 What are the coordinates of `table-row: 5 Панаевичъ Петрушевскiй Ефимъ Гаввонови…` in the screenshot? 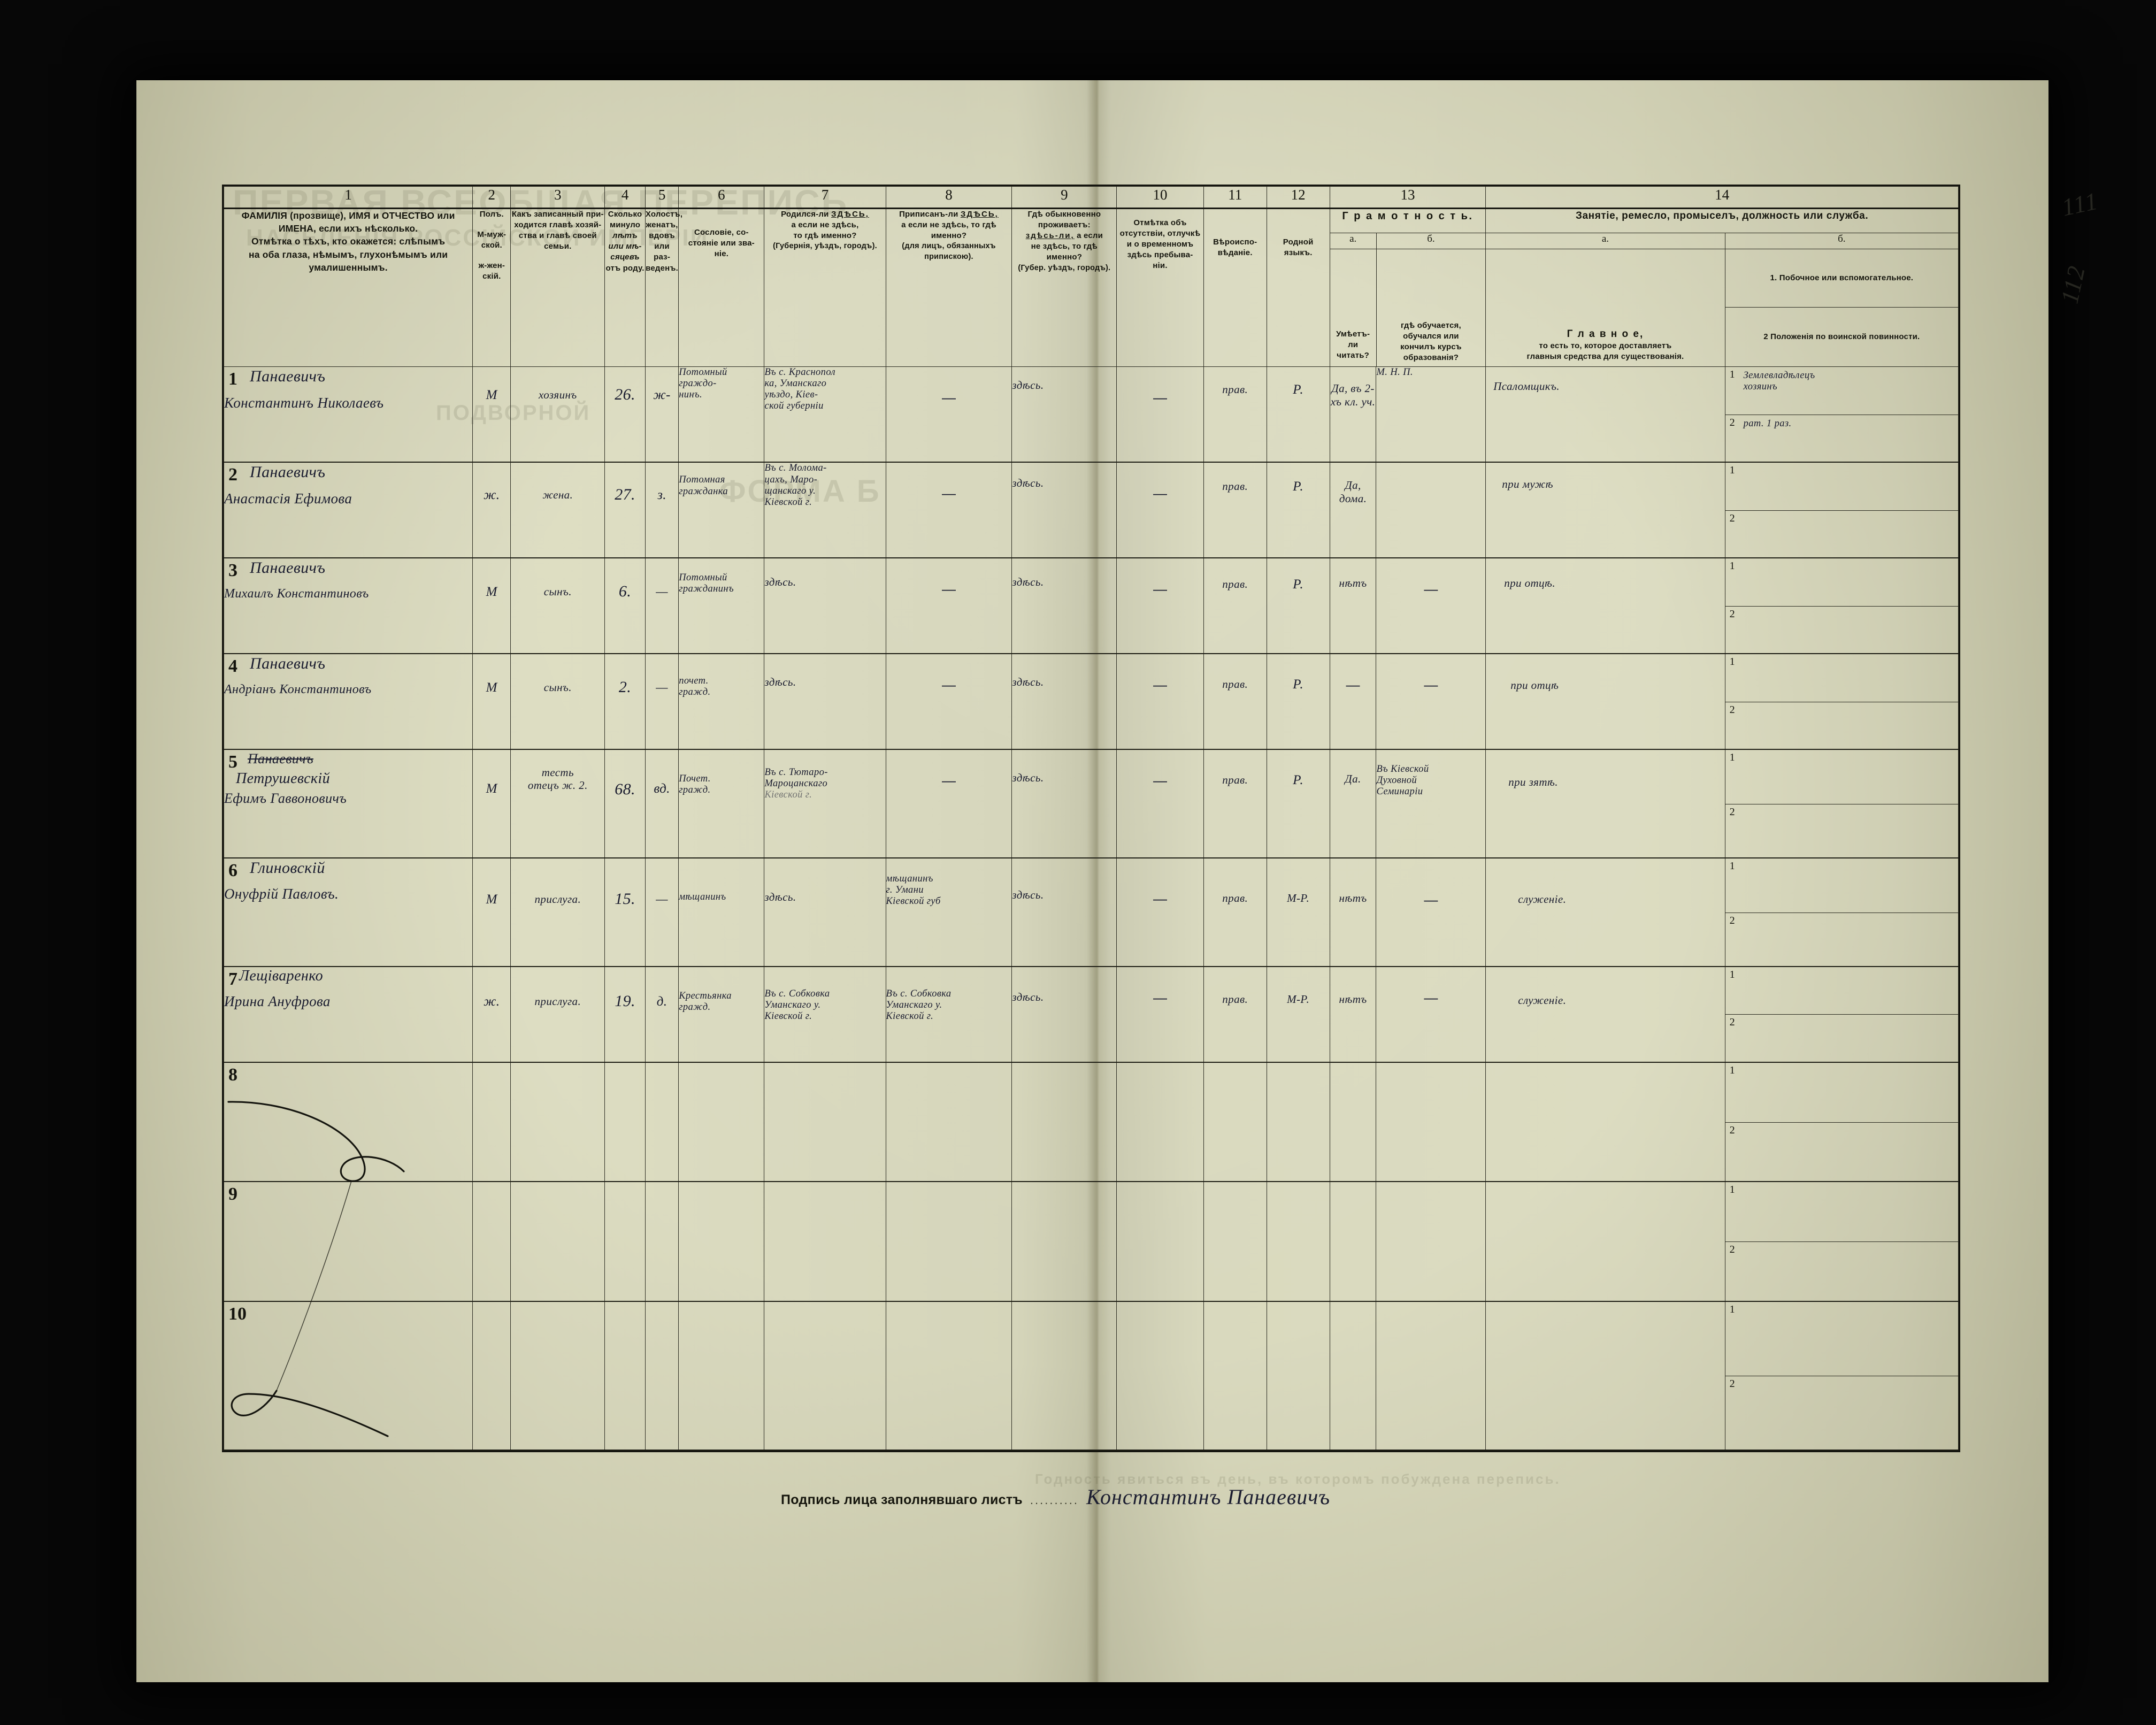 It's located at (1091, 804).